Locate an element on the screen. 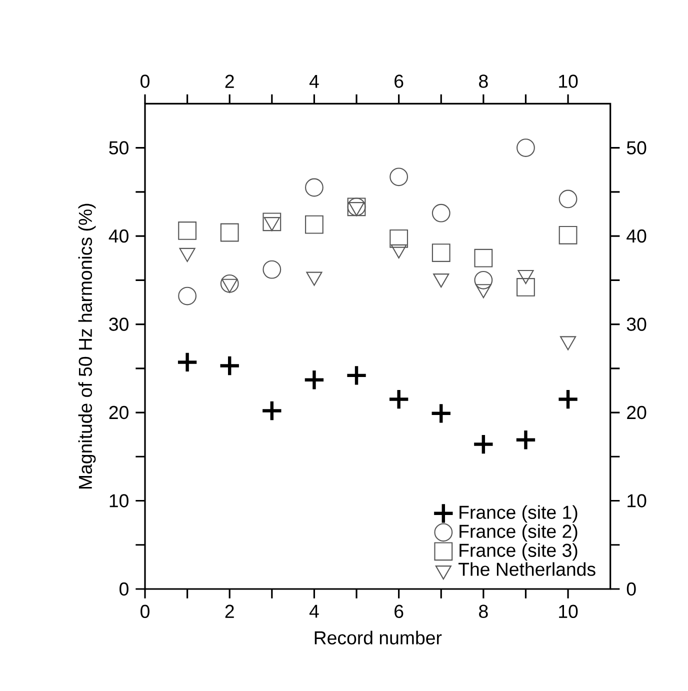 The image size is (688, 691). y2-tick-label: 40 is located at coordinates (636, 236).